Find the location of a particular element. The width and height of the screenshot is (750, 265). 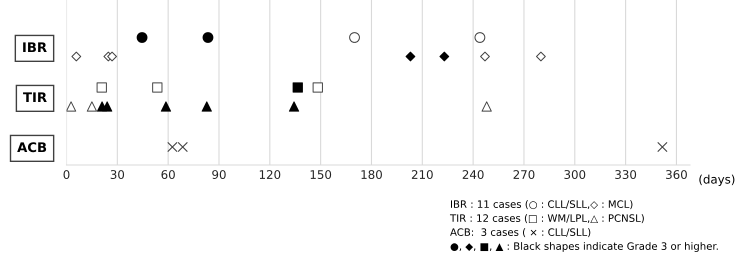

x-tick-label: 360 is located at coordinates (676, 174).